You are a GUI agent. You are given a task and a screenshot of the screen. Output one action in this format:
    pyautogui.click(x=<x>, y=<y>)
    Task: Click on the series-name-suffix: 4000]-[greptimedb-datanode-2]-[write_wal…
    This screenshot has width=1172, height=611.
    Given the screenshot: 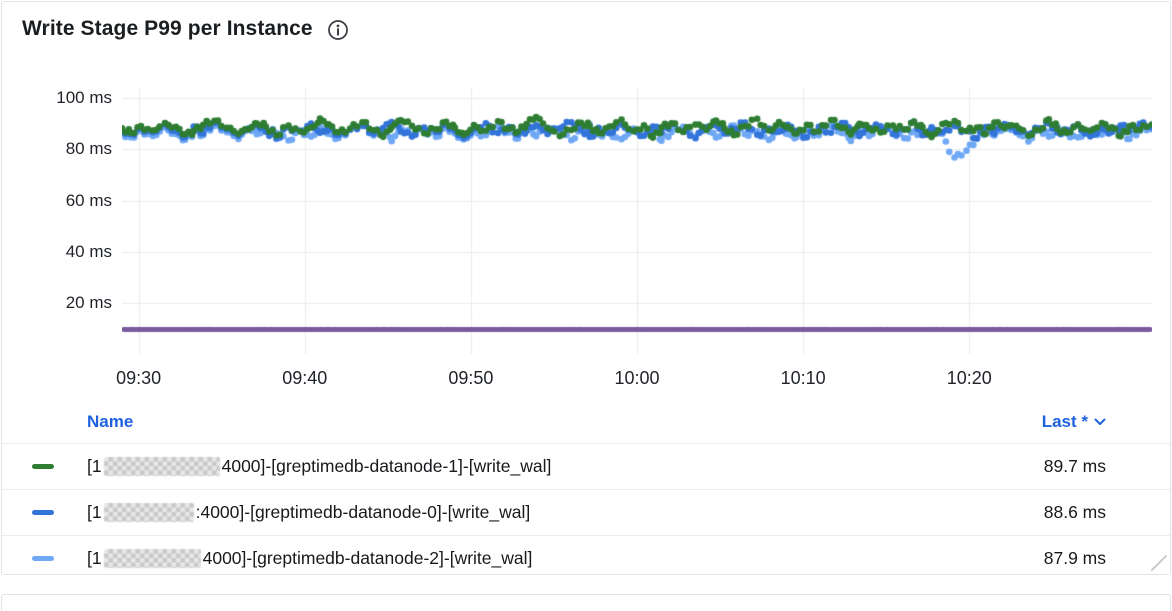 What is the action you would take?
    pyautogui.click(x=367, y=558)
    